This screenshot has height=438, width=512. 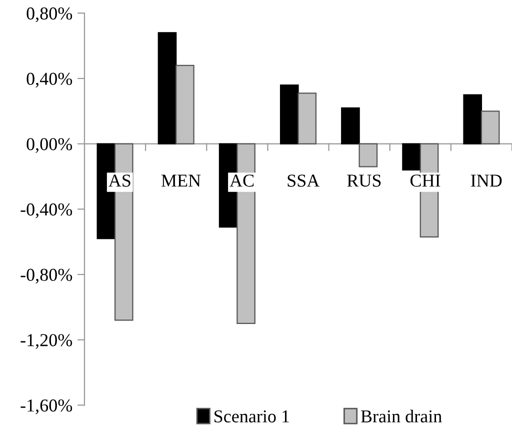 I want to click on x-tick-label: IND, so click(x=486, y=180).